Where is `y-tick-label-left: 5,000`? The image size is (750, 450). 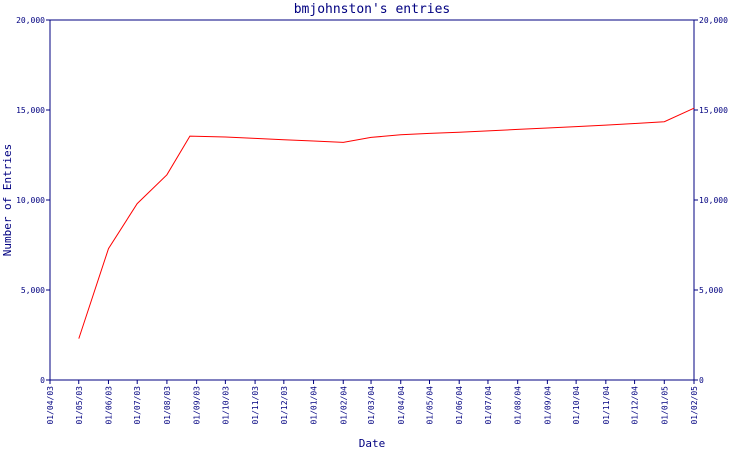
y-tick-label-left: 5,000 is located at coordinates (33, 290).